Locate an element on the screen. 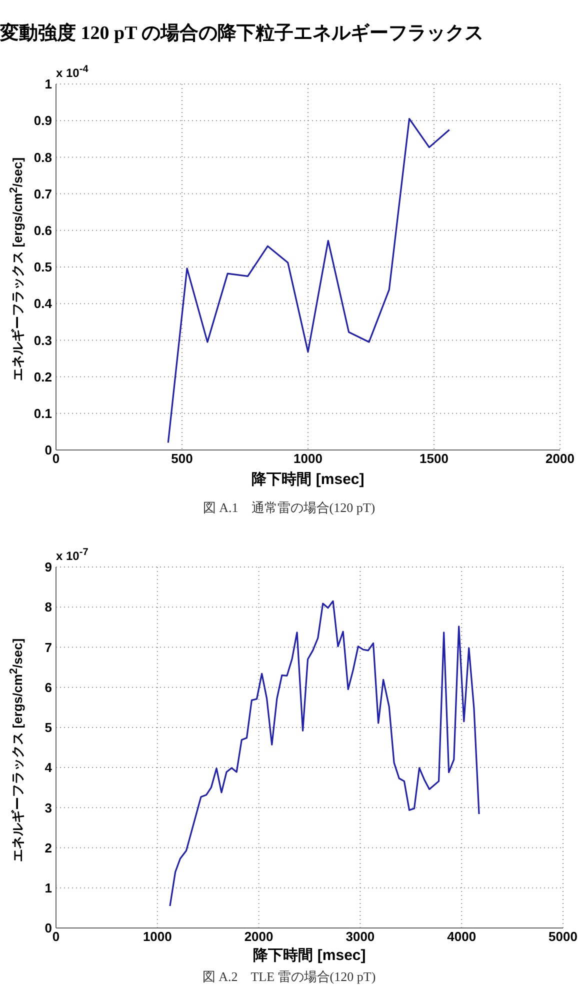 Image resolution: width=578 pixels, height=987 pixels. x-tick-label: 3000 is located at coordinates (360, 936).